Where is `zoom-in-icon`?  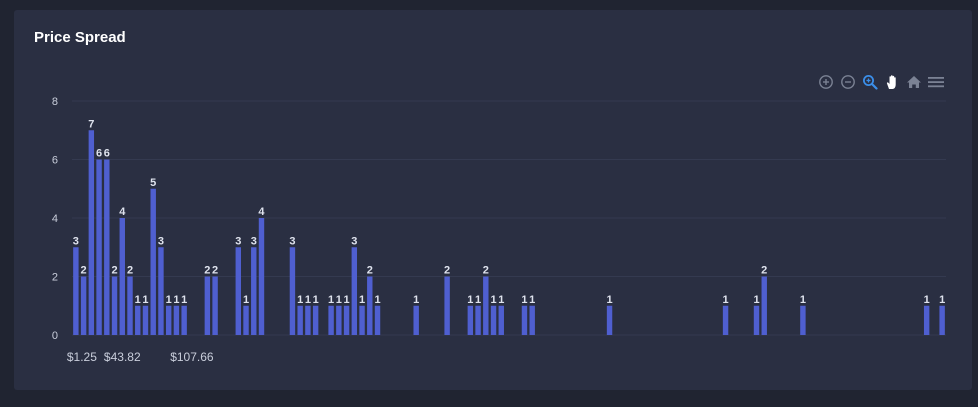
zoom-in-icon is located at coordinates (826, 82).